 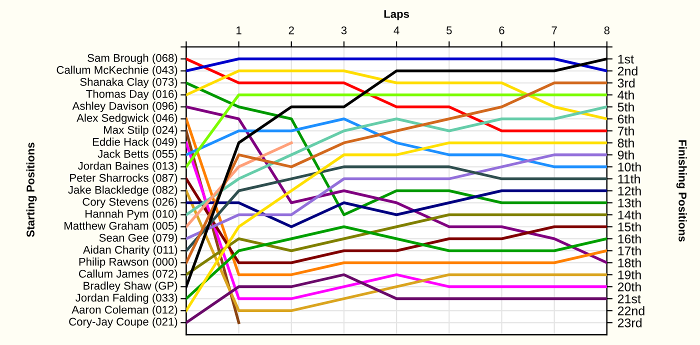 I want to click on text: Alex Sedgwick (046), so click(x=127, y=119).